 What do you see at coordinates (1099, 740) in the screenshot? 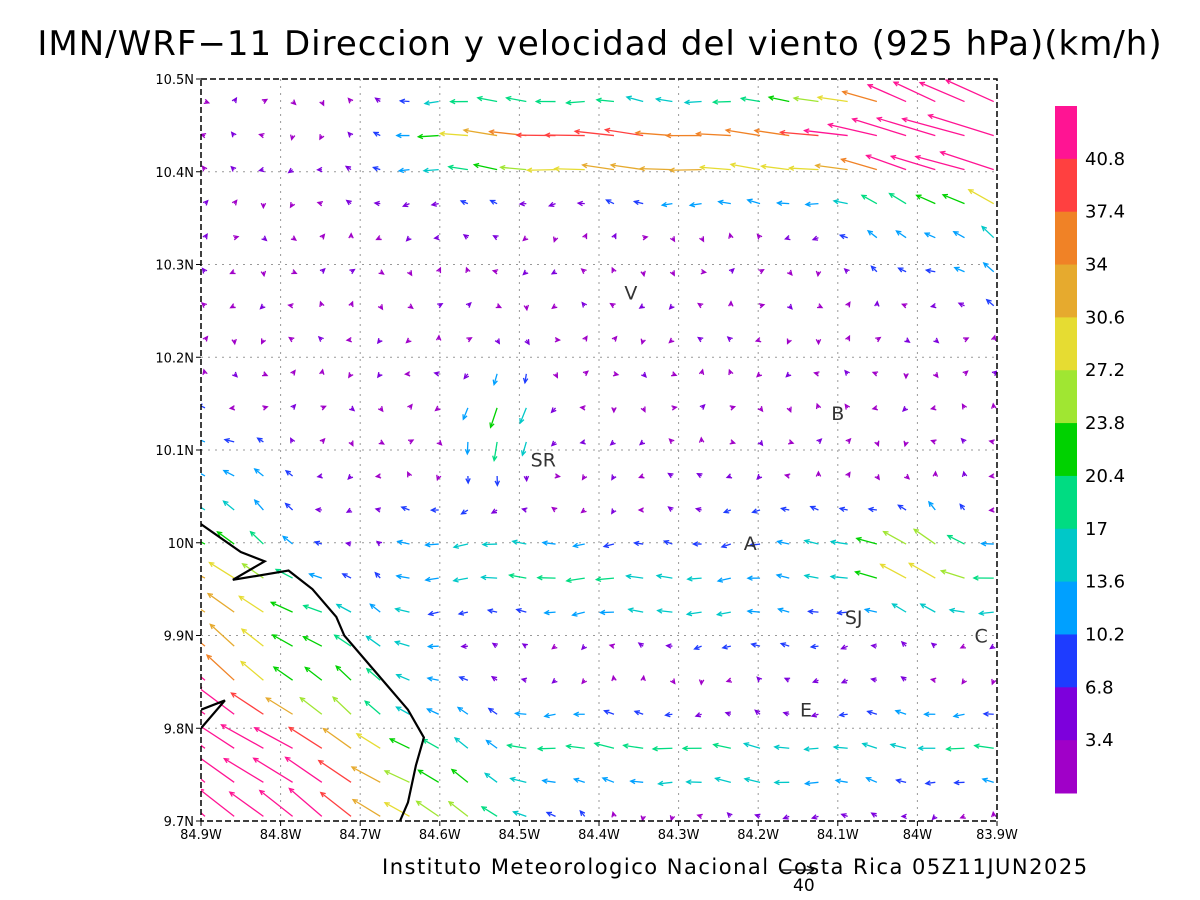
I see `colorbar-label: 3.4` at bounding box center [1099, 740].